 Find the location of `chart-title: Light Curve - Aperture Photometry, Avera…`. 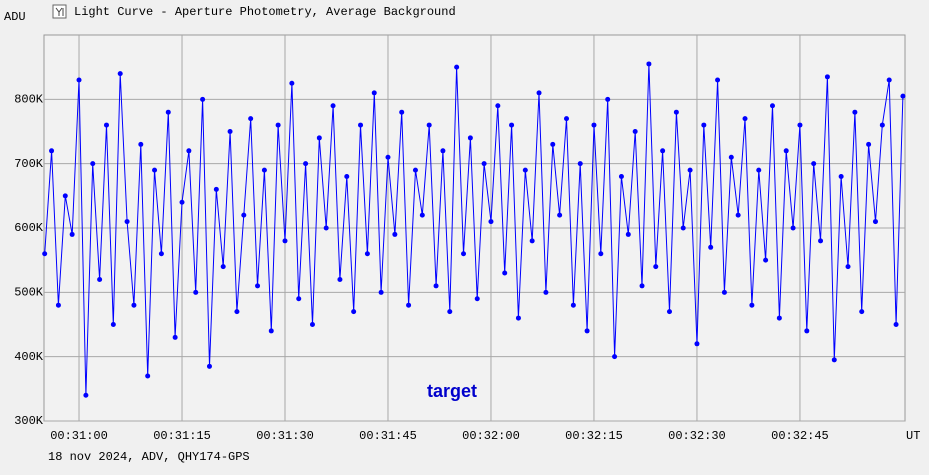

chart-title: Light Curve - Aperture Photometry, Avera… is located at coordinates (265, 12).